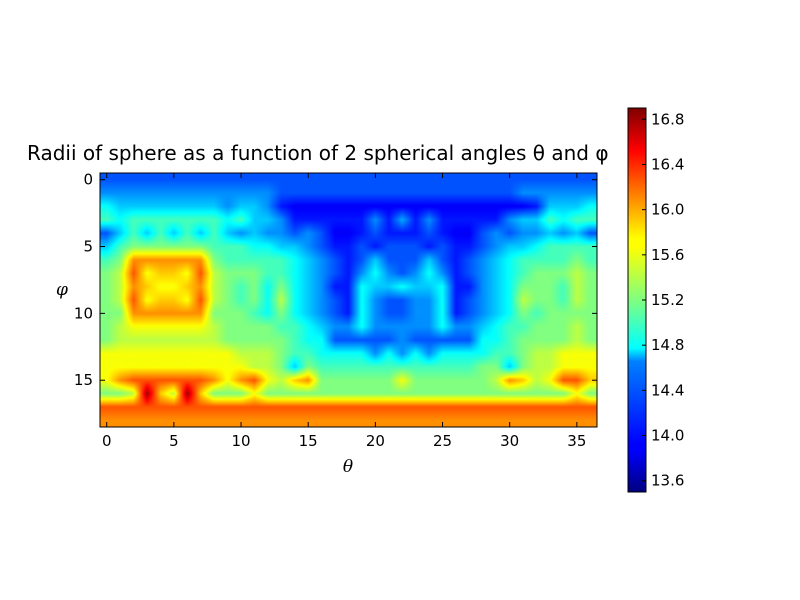 This screenshot has height=600, width=800. Describe the element at coordinates (240, 441) in the screenshot. I see `x-tick-label: 10` at that location.